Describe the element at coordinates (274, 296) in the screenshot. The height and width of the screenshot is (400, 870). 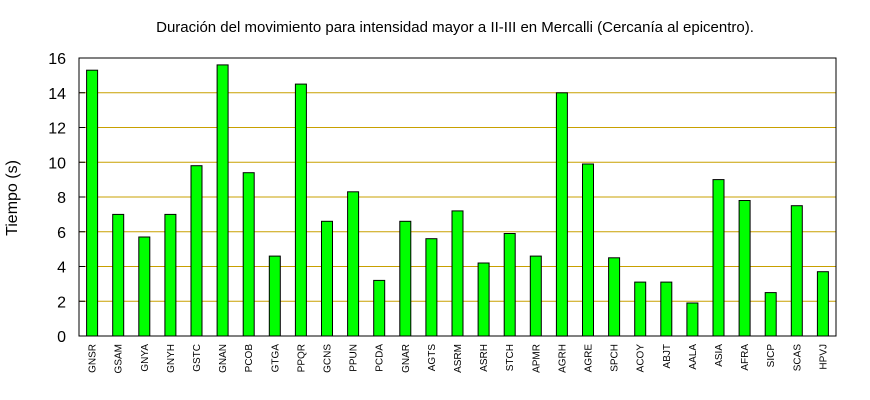
I see `bar-gtga` at that location.